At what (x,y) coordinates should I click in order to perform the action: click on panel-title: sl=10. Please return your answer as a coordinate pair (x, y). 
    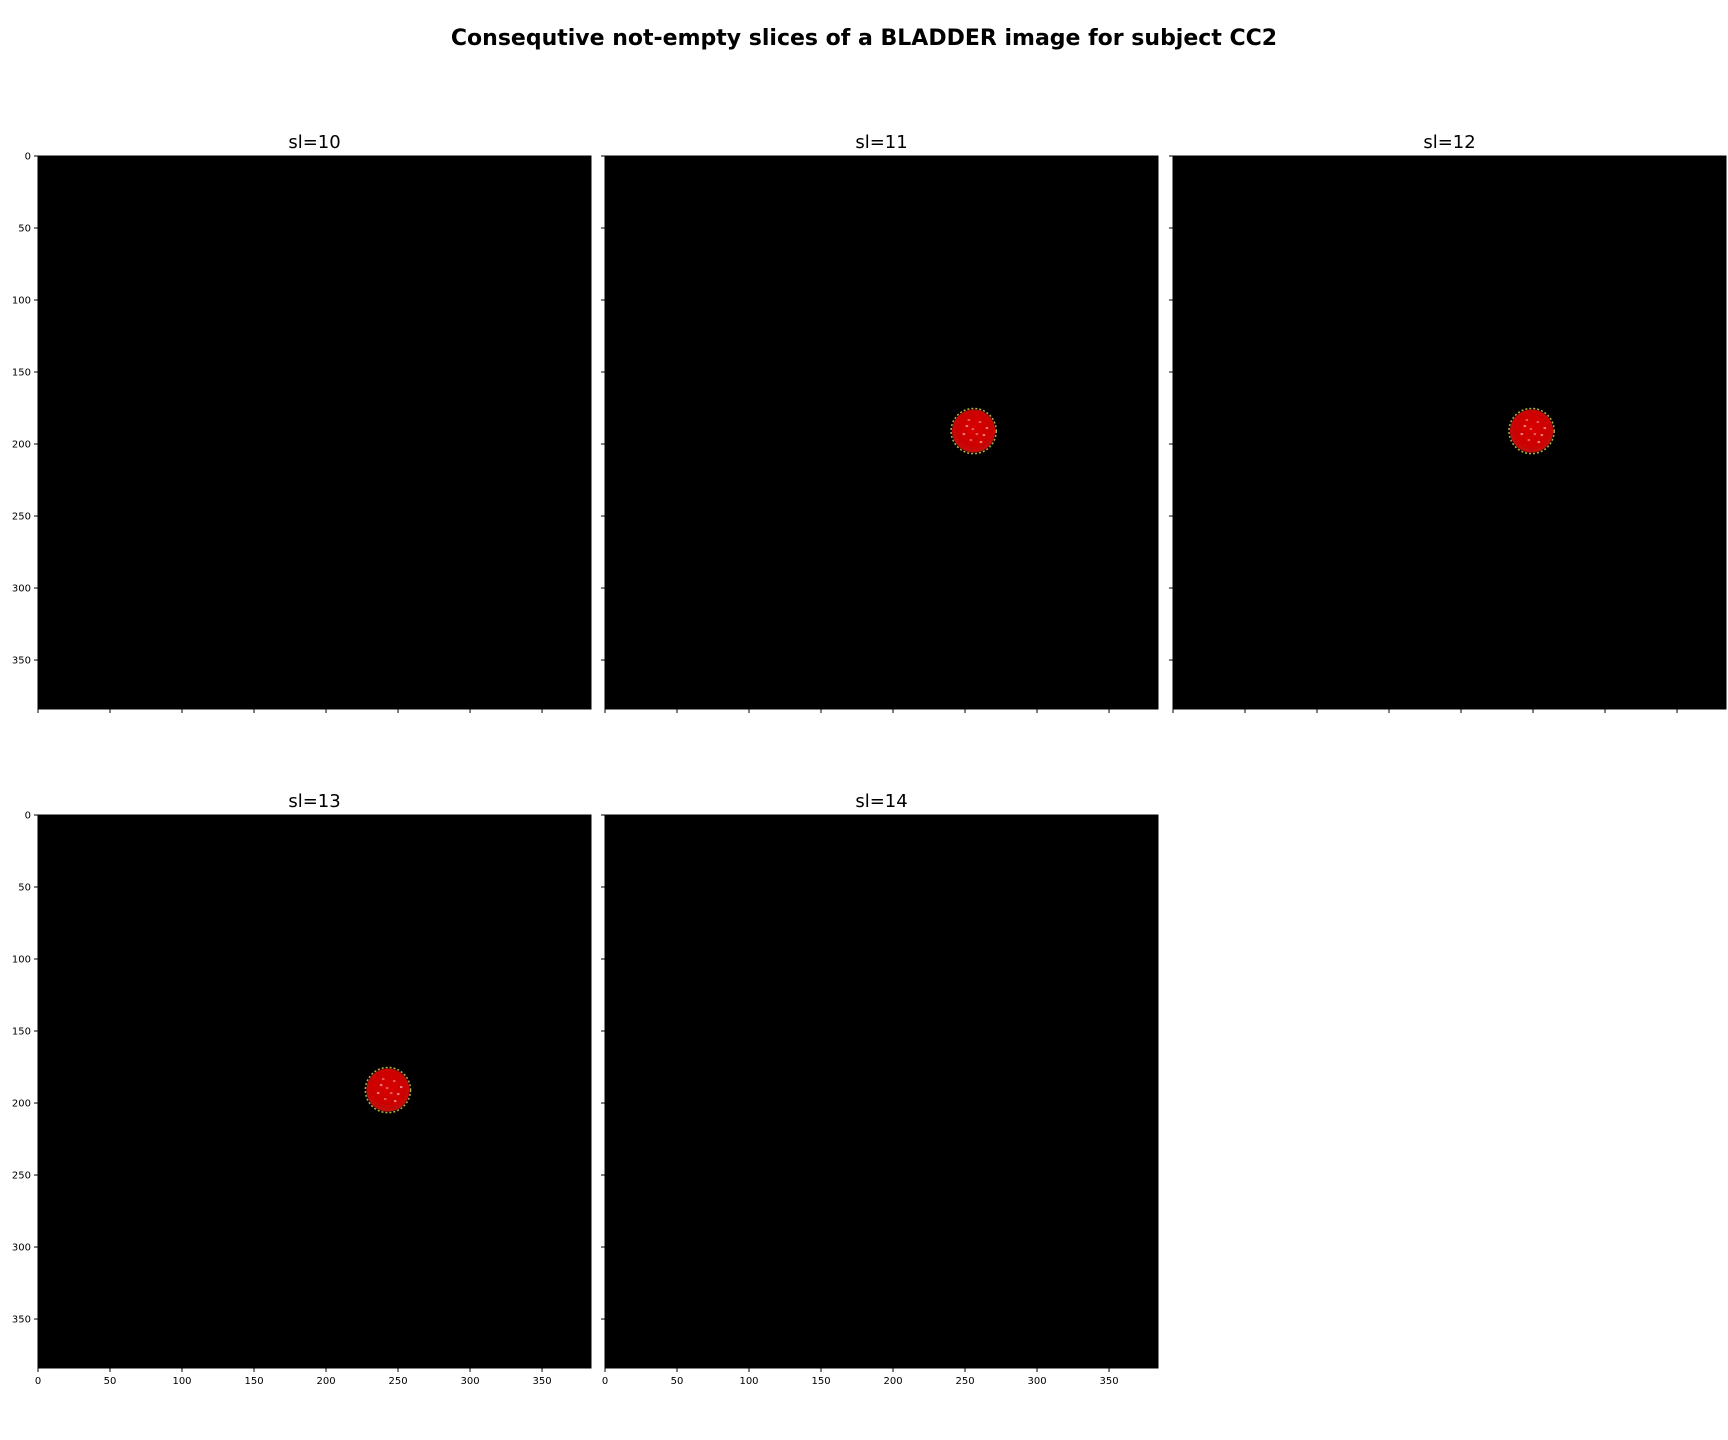
    Looking at the image, I should click on (314, 142).